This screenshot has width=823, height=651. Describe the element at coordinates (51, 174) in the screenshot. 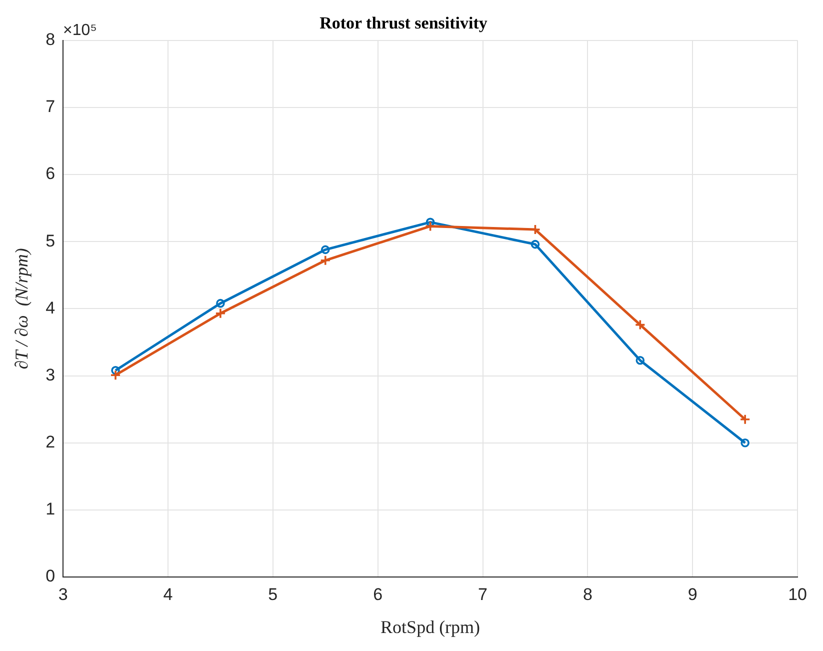

I see `y-tick-label: 6` at that location.